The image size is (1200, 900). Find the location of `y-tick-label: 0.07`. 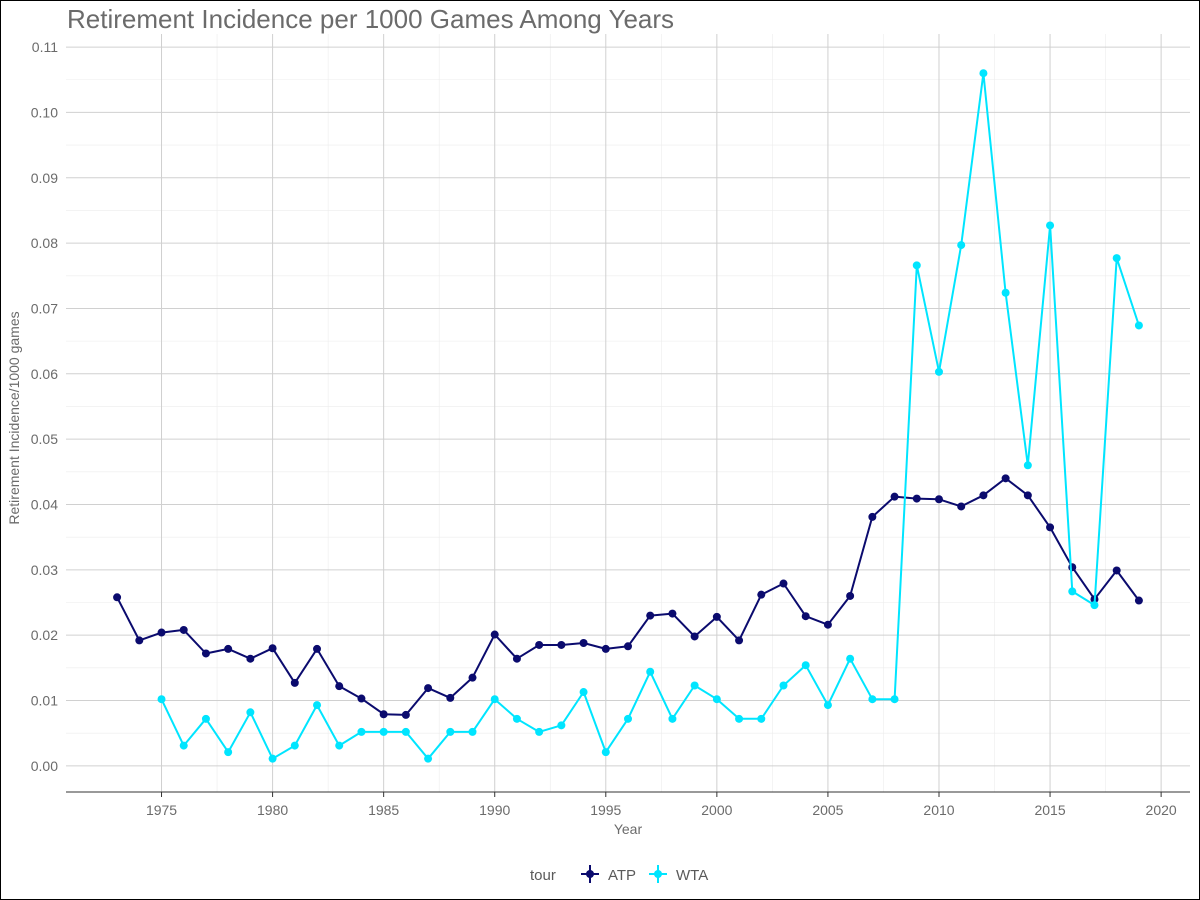

y-tick-label: 0.07 is located at coordinates (44, 308).